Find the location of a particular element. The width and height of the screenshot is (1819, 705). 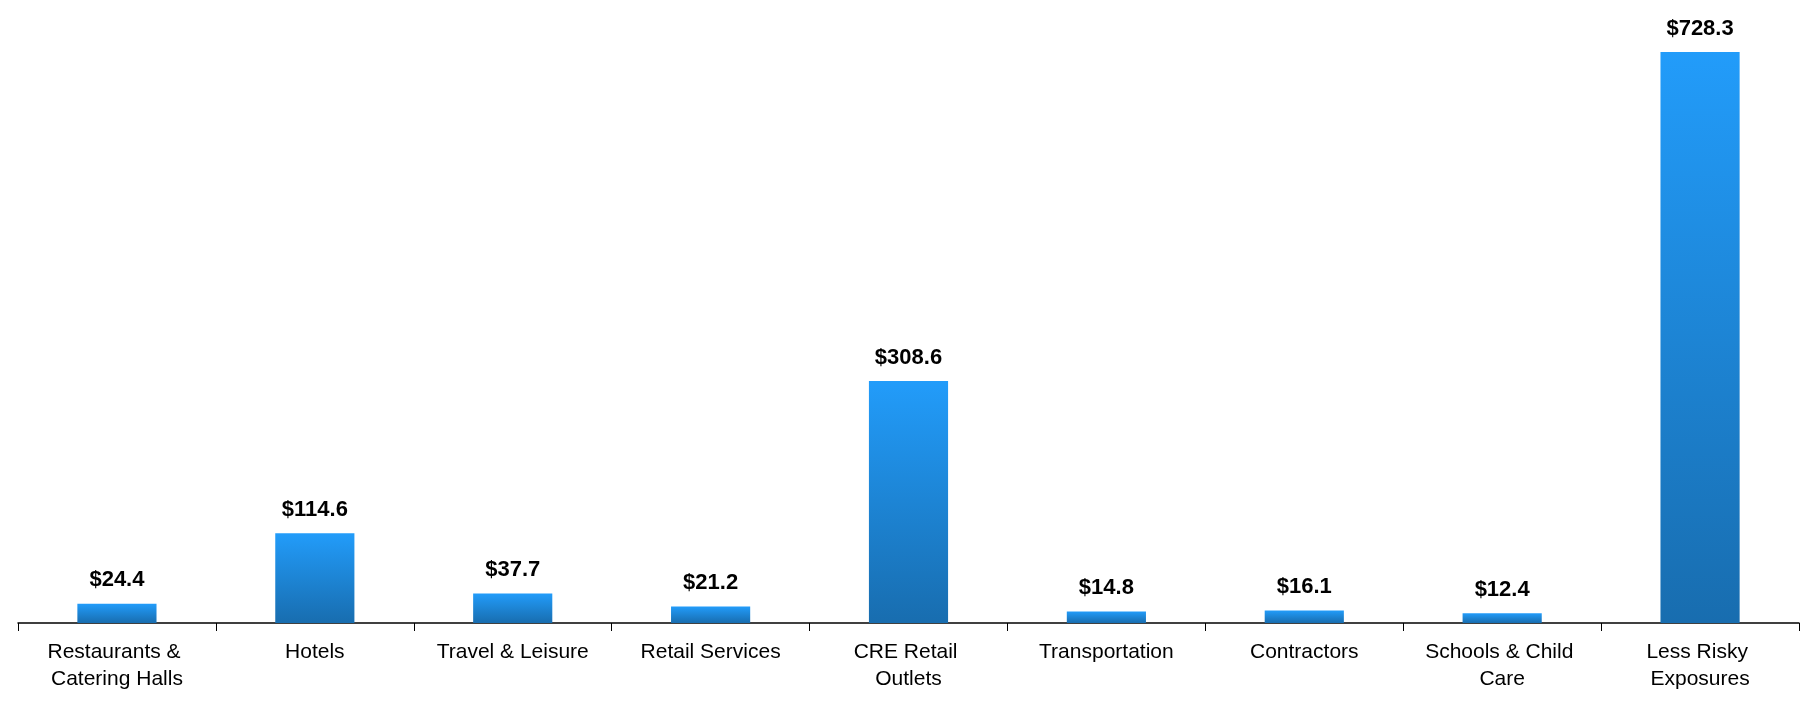

data-label: $21.2 is located at coordinates (711, 581).